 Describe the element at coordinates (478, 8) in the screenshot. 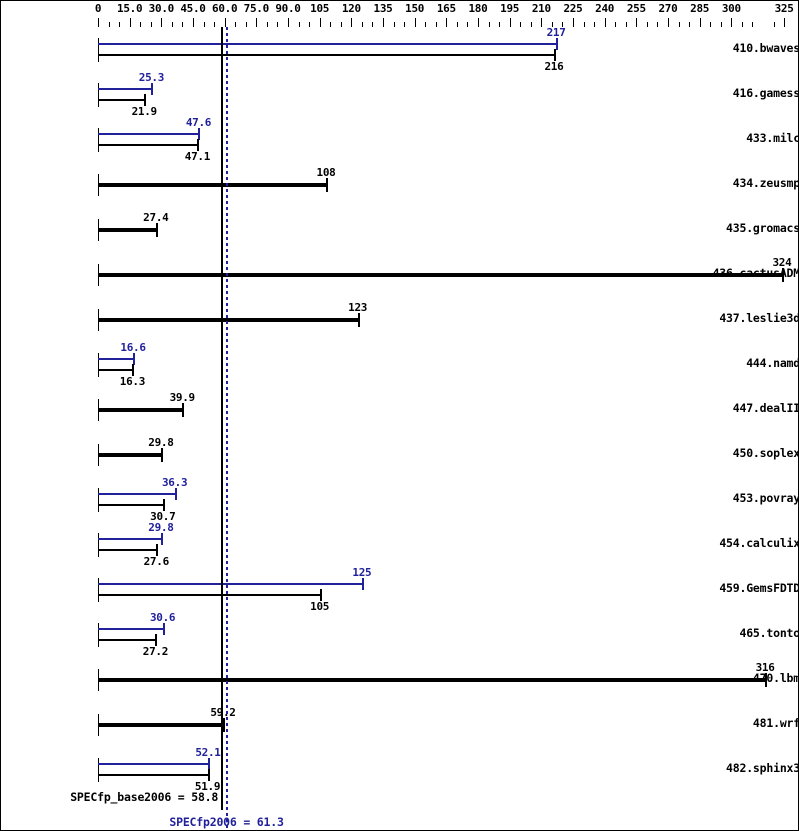

I see `axis-tick-label: 180` at that location.